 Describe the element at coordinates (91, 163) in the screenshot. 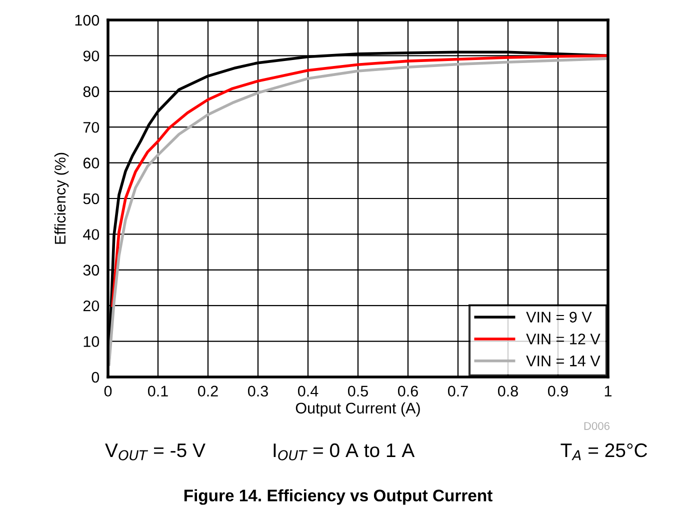

I see `y-tick-label: 60` at that location.